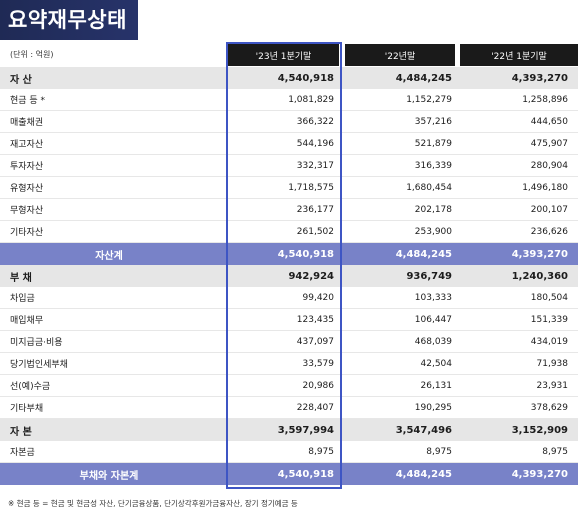 The image size is (578, 515). Describe the element at coordinates (429, 187) in the screenshot. I see `row-value-col1: 1,680,454` at that location.